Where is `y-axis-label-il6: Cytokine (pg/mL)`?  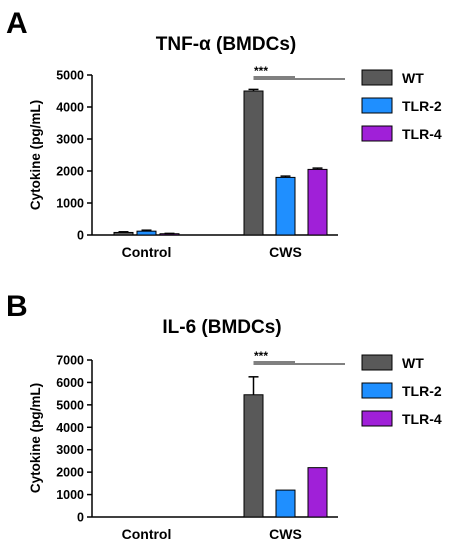
y-axis-label-il6: Cytokine (pg/mL) is located at coordinates (35, 438).